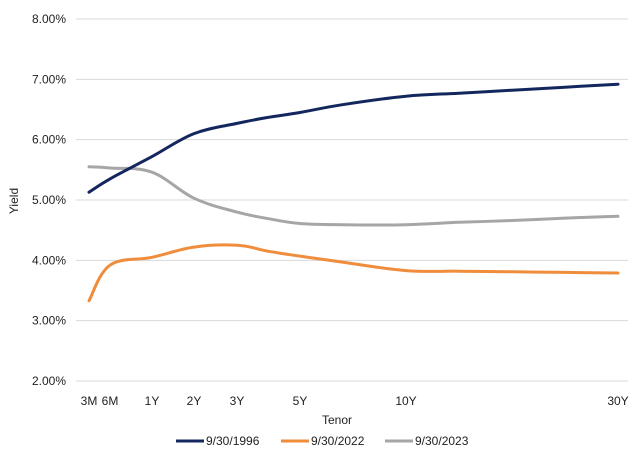 This screenshot has width=640, height=455. I want to click on legend-label: 9/30/2023, so click(442, 441).